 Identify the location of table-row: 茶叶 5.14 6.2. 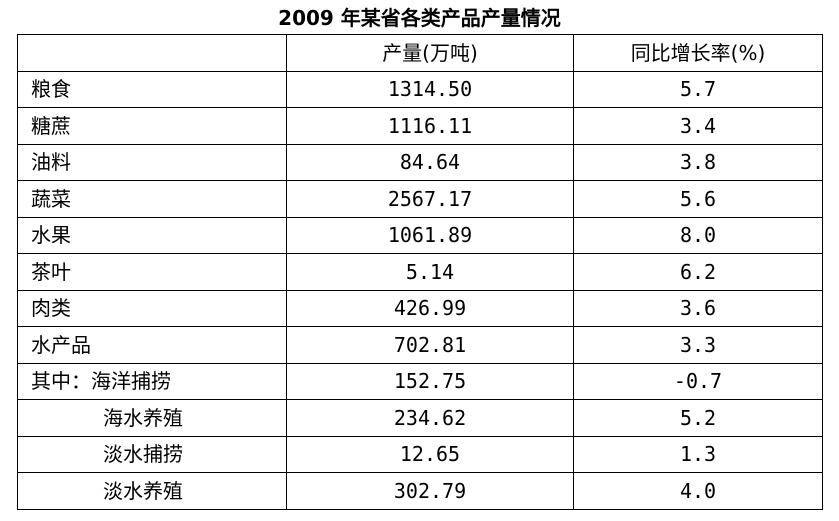
(420, 272).